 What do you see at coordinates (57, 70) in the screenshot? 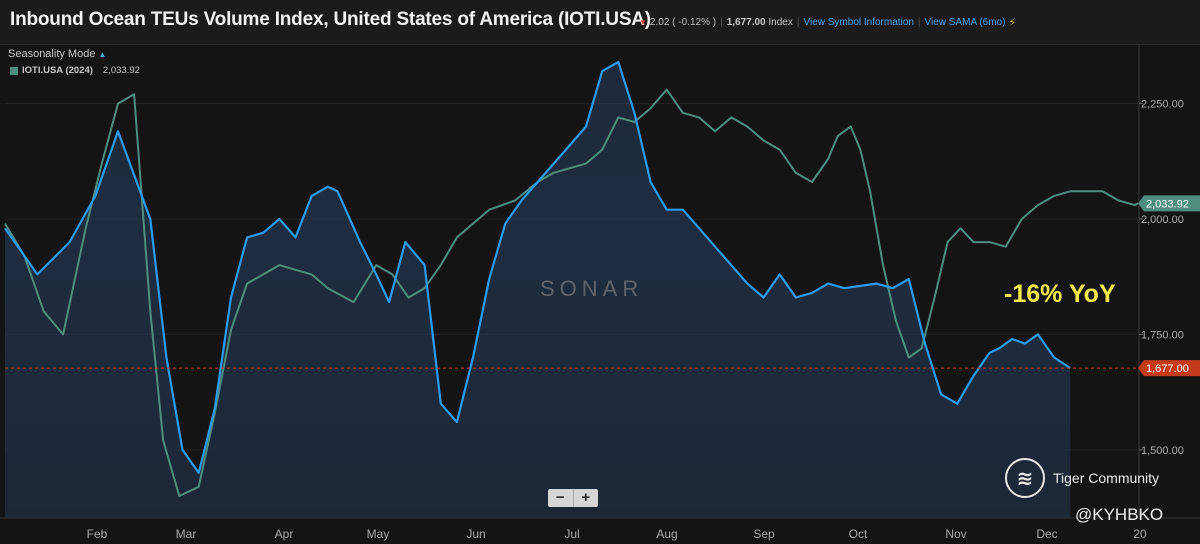
I see `legend-series-name: IOTI.USA (2024)` at bounding box center [57, 70].